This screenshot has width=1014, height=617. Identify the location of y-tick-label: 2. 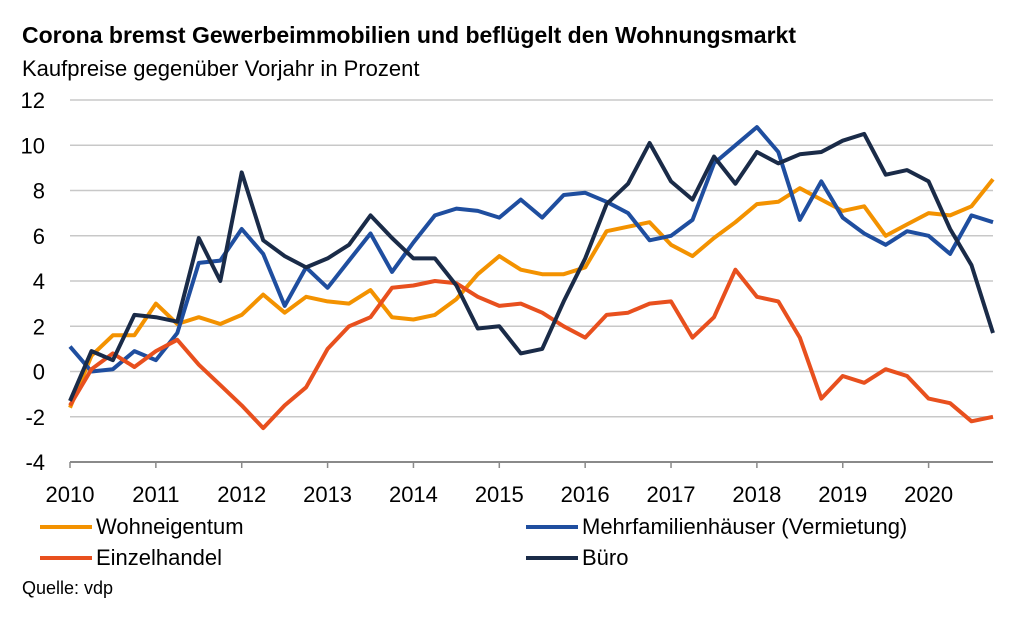
(39, 326).